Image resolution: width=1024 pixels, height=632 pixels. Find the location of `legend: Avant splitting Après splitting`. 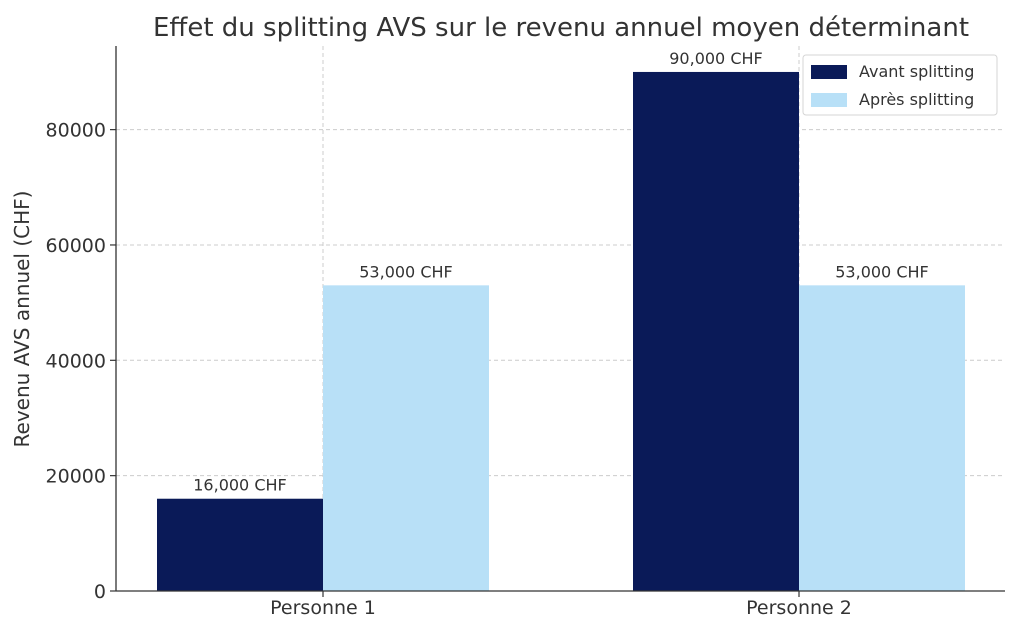

legend: Avant splitting Après splitting is located at coordinates (900, 85).